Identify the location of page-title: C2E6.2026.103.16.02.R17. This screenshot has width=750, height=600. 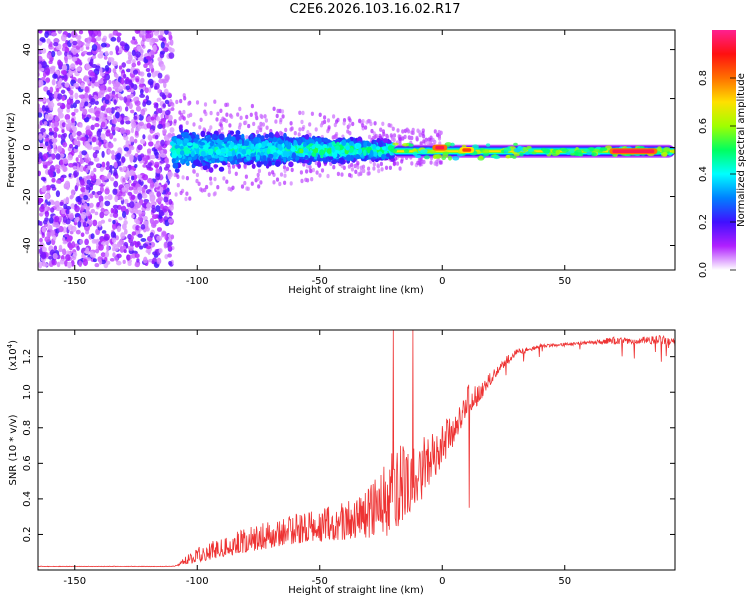
(375, 9).